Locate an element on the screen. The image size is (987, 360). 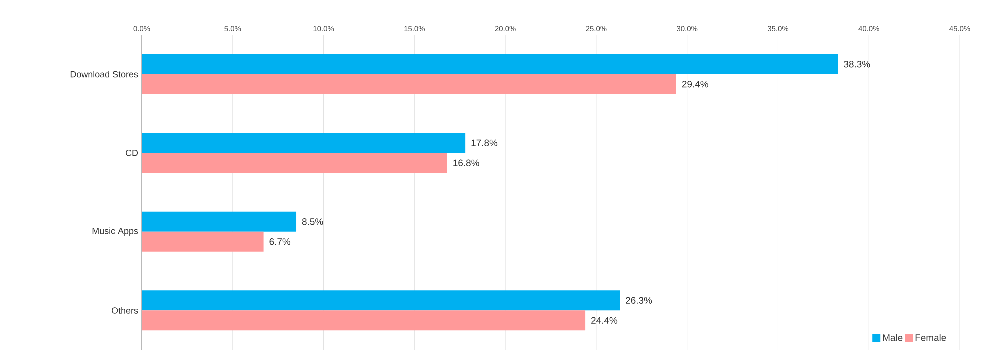
legend-label: Male is located at coordinates (893, 338).